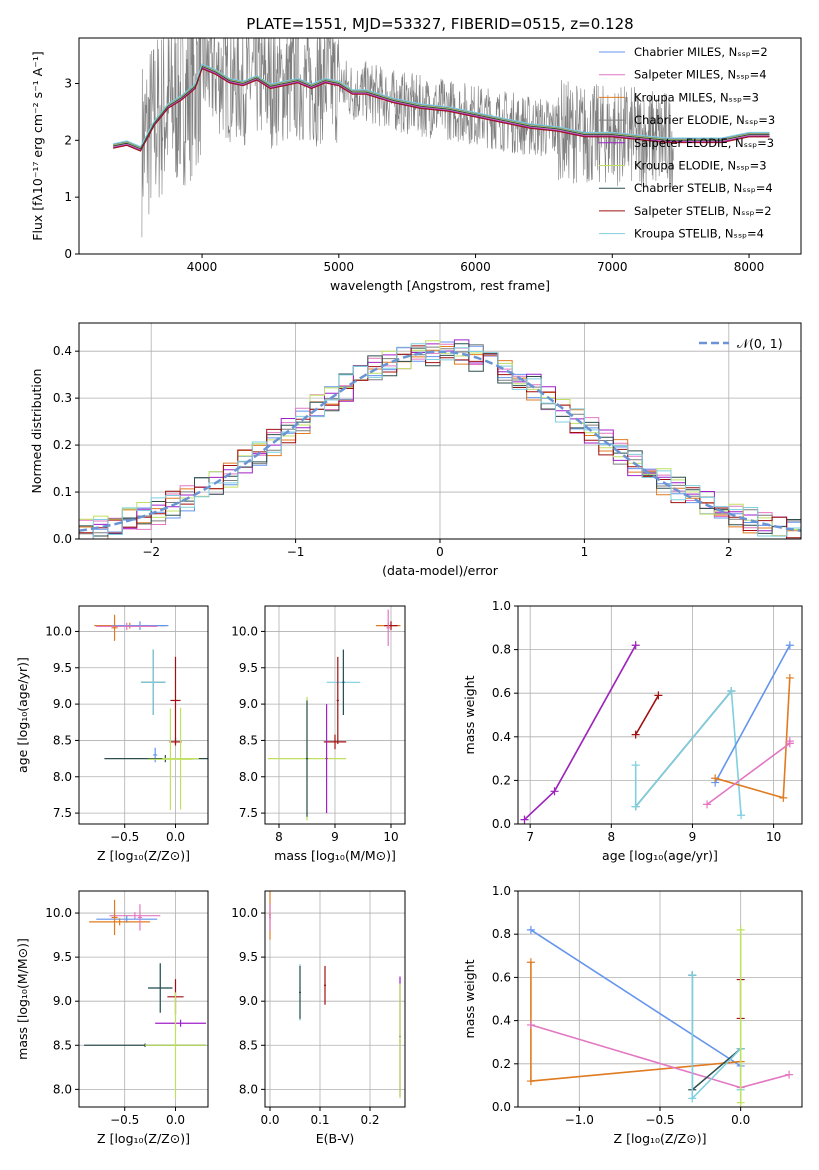 This screenshot has height=1170, width=819. Describe the element at coordinates (729, 552) in the screenshot. I see `x-tick-label: 2` at that location.